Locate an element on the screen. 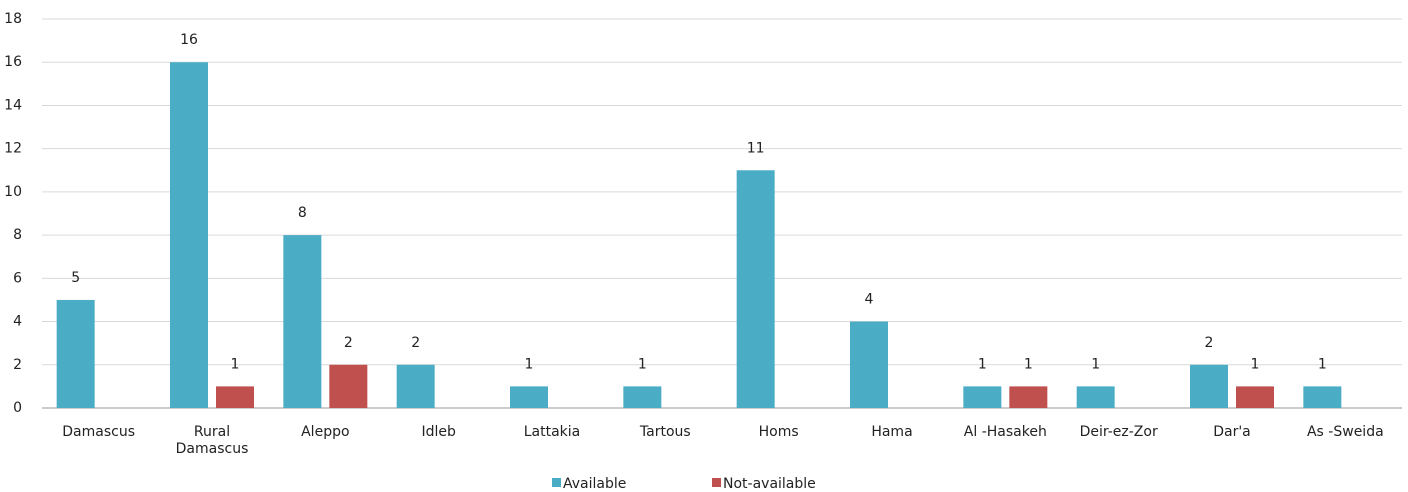 Image resolution: width=1408 pixels, height=492 pixels. y-tick-label: 14 is located at coordinates (13, 105).